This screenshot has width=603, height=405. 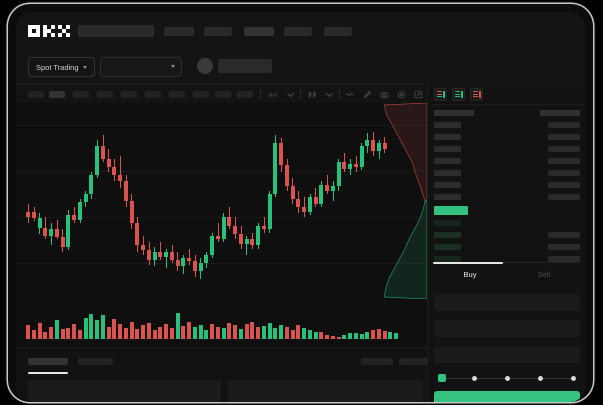 I want to click on tab-open-orders, so click(x=48, y=361).